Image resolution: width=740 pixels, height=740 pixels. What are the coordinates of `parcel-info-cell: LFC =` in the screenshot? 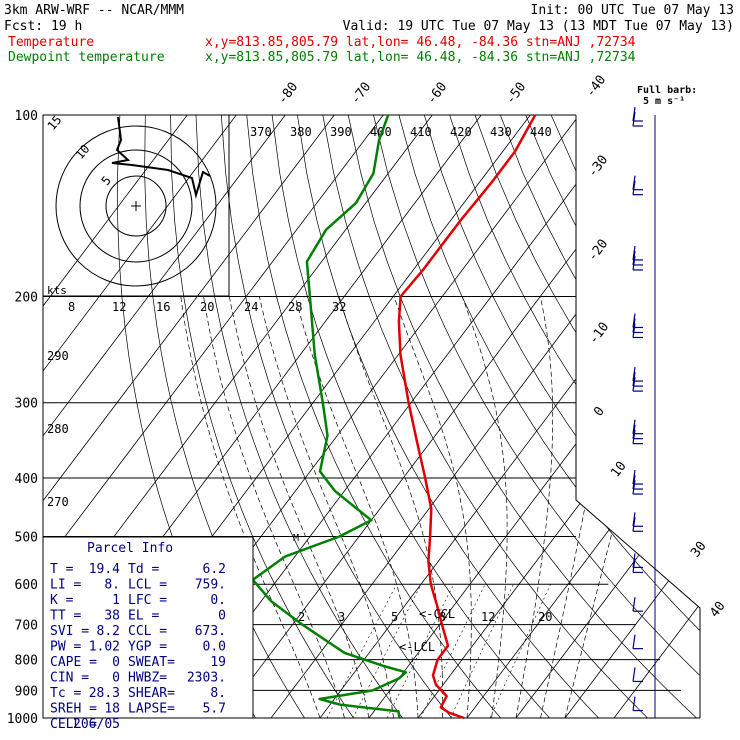 It's located at (147, 600).